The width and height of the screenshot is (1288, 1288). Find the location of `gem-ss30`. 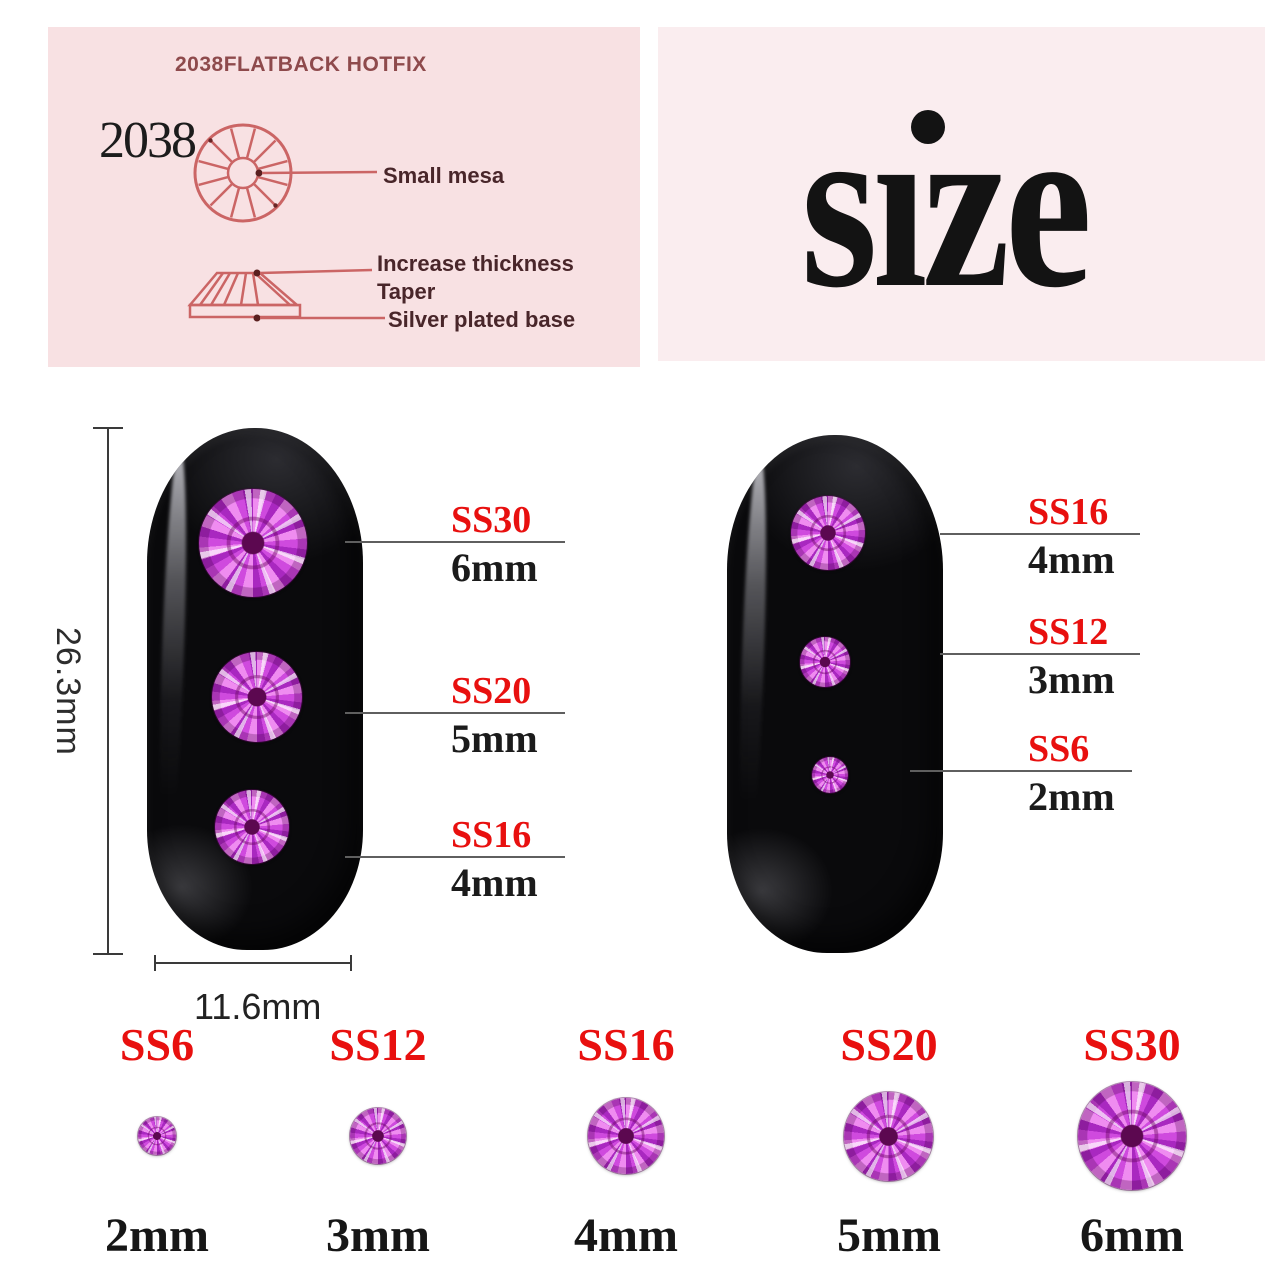

gem-ss30 is located at coordinates (253, 543).